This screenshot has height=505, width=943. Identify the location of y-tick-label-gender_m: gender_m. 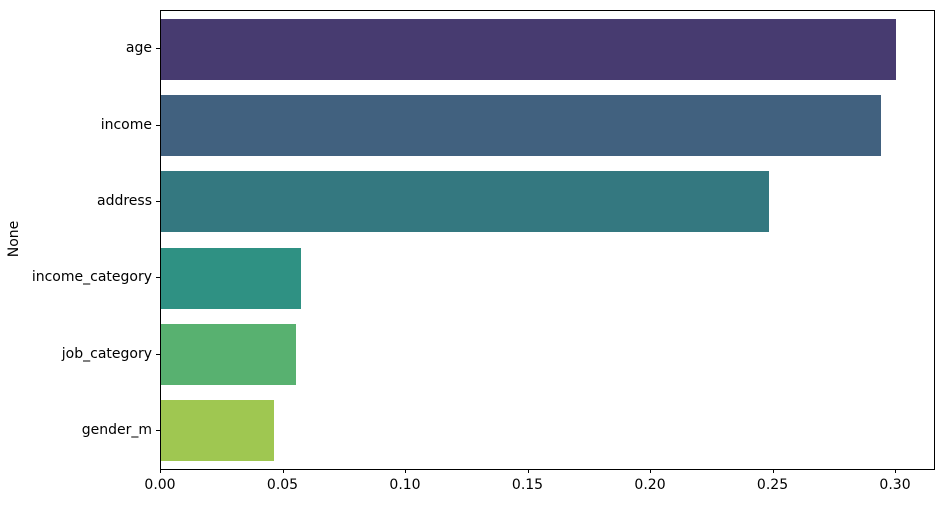
(116, 429).